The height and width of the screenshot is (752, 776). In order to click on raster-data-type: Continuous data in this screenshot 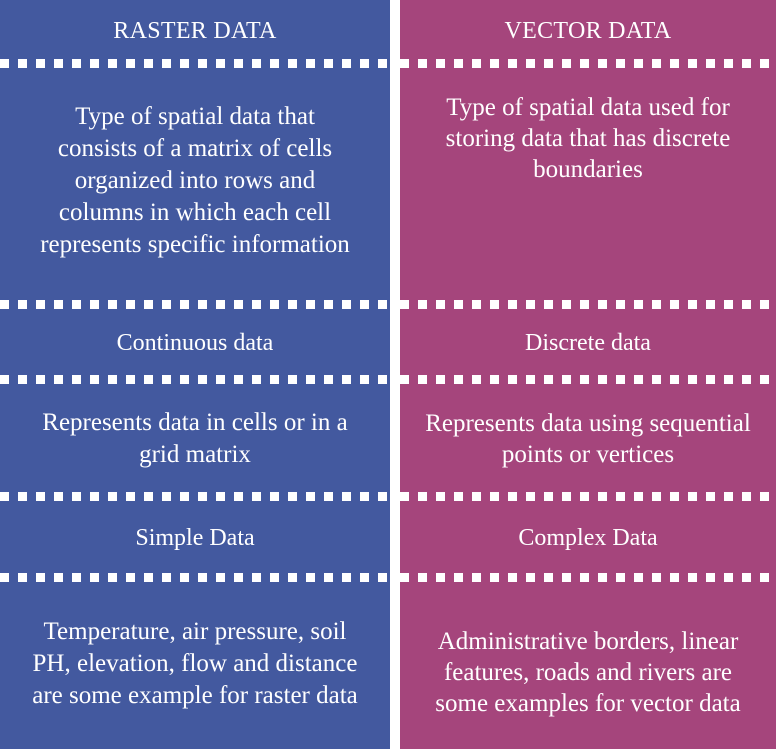, I will do `click(195, 342)`.